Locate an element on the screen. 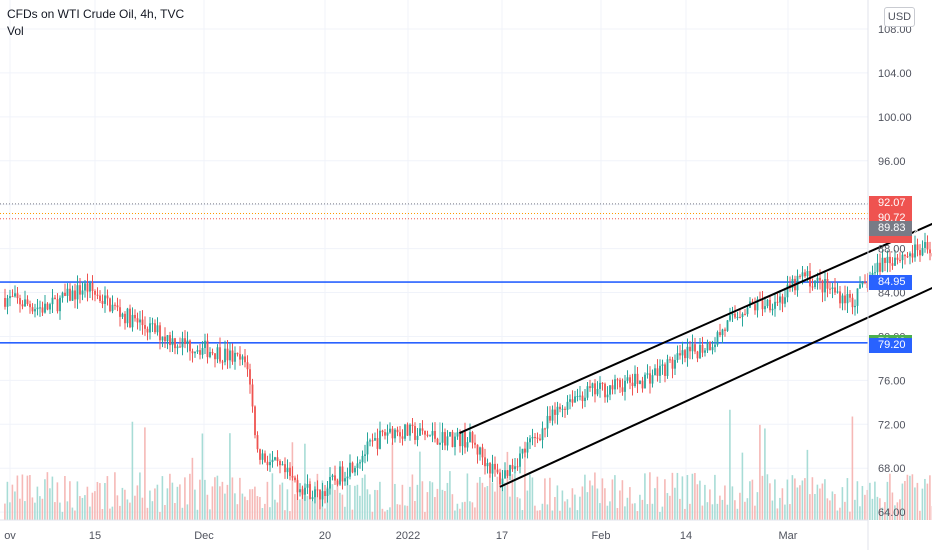  currency-button: USD is located at coordinates (899, 17).